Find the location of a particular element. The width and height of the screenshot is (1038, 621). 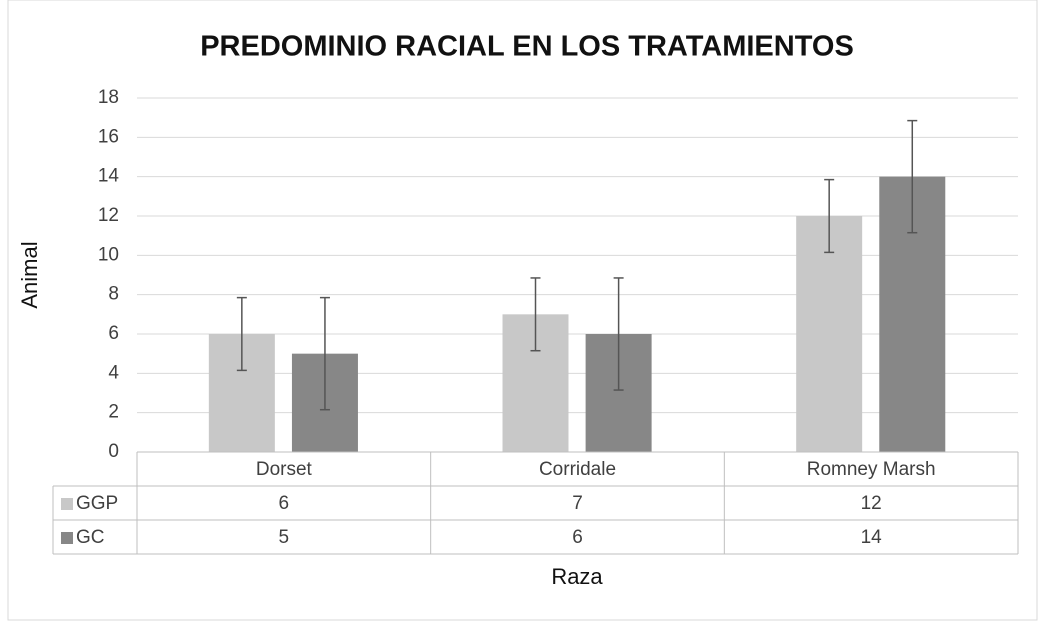

y-axis-title: Animal is located at coordinates (29, 274).